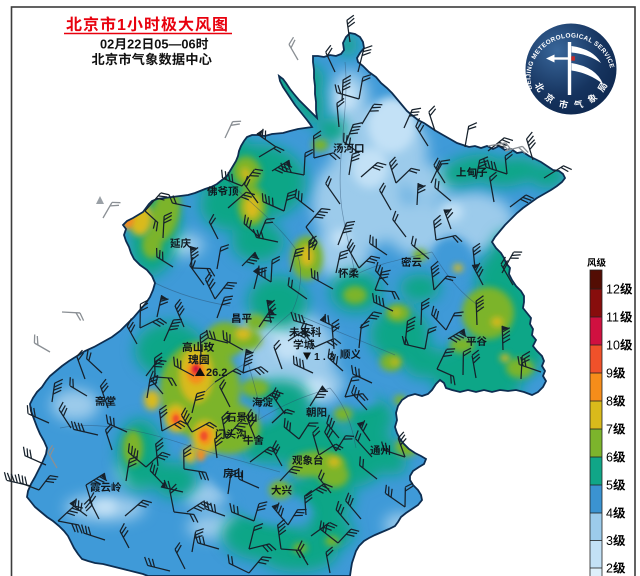 This screenshot has height=576, width=640. I want to click on svg-text: 1, so click(122, 25).